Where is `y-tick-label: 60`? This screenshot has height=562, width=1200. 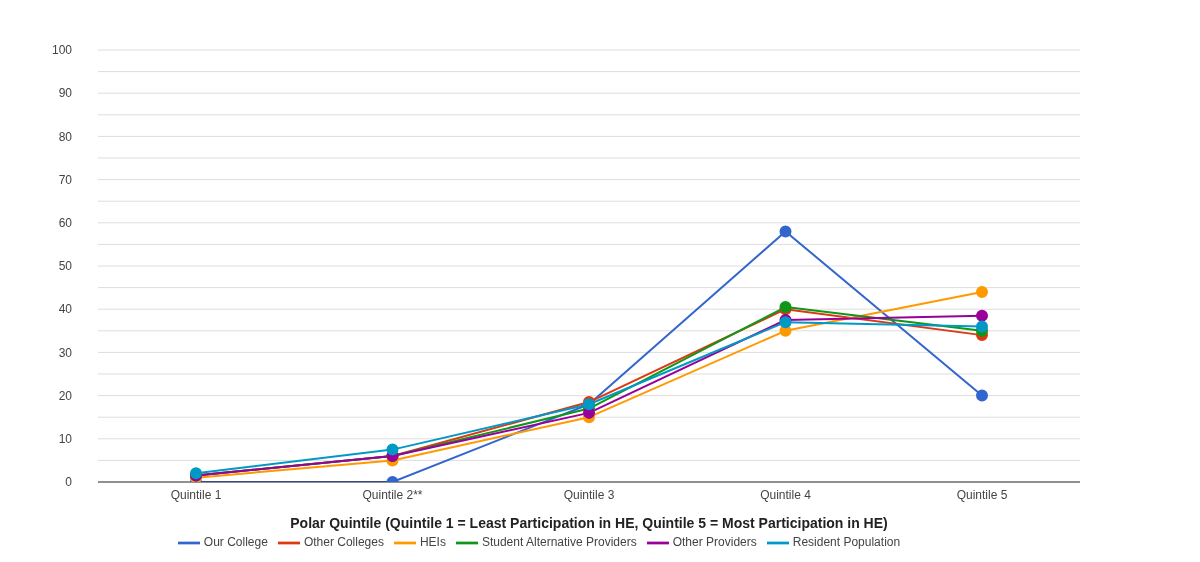
y-tick-label: 60 is located at coordinates (65, 223).